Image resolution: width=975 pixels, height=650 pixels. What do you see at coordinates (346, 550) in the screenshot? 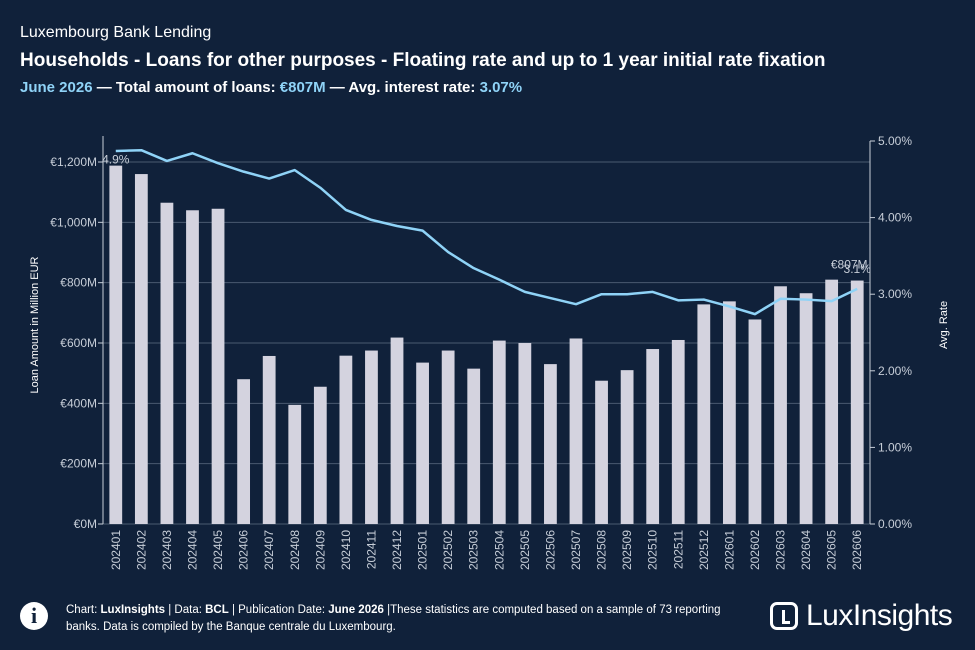
I see `x-tick-label: 202410` at bounding box center [346, 550].